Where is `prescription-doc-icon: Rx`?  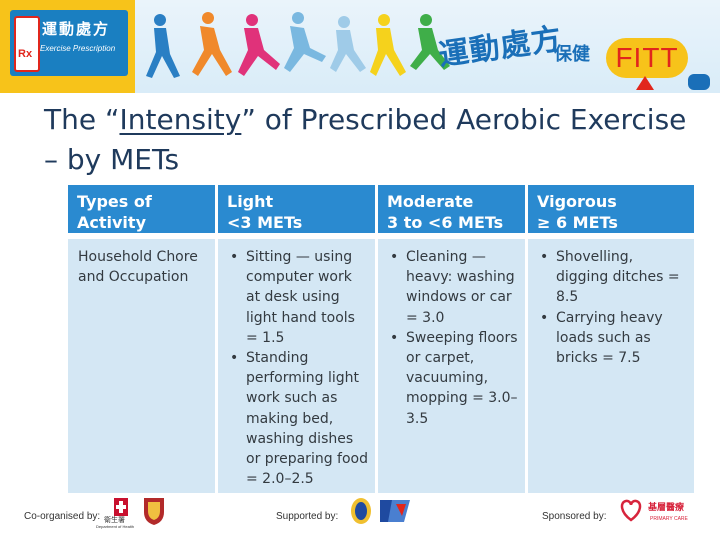
prescription-doc-icon: Rx is located at coordinates (27, 44).